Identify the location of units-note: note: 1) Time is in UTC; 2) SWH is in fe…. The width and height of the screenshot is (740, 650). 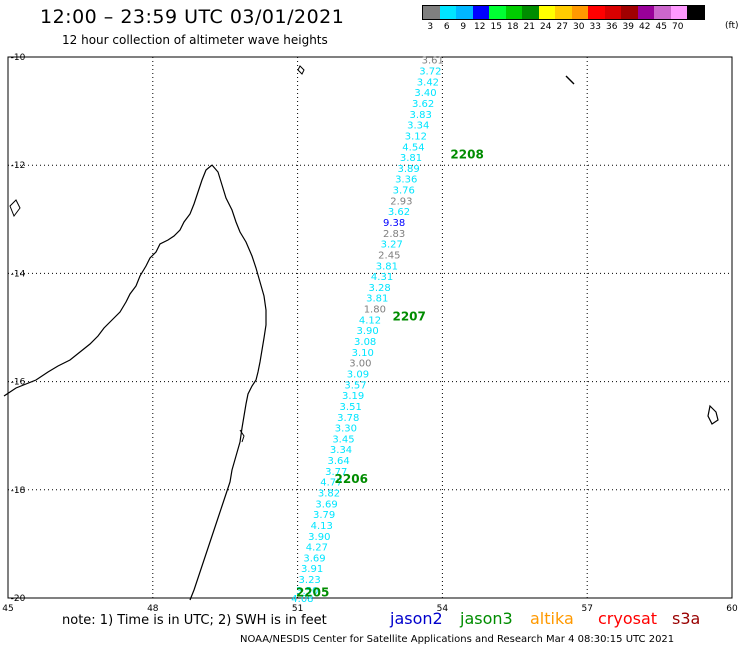
(194, 620).